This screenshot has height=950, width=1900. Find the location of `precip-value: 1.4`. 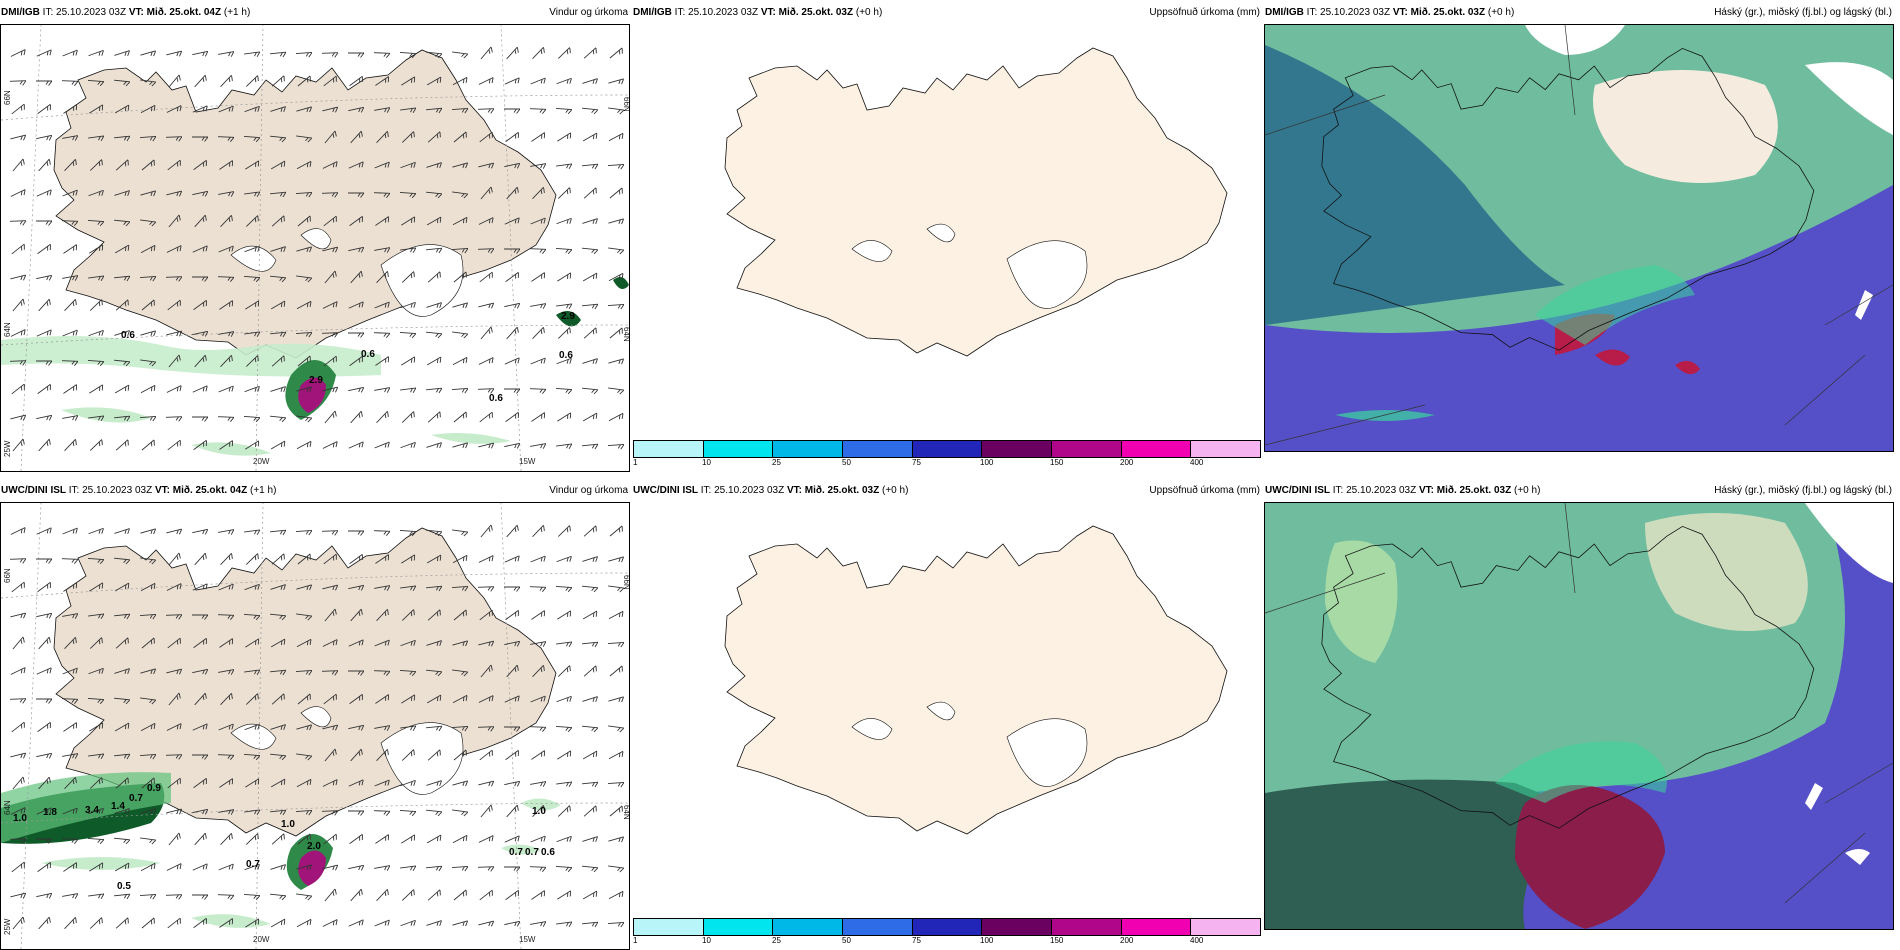

precip-value: 1.4 is located at coordinates (118, 806).